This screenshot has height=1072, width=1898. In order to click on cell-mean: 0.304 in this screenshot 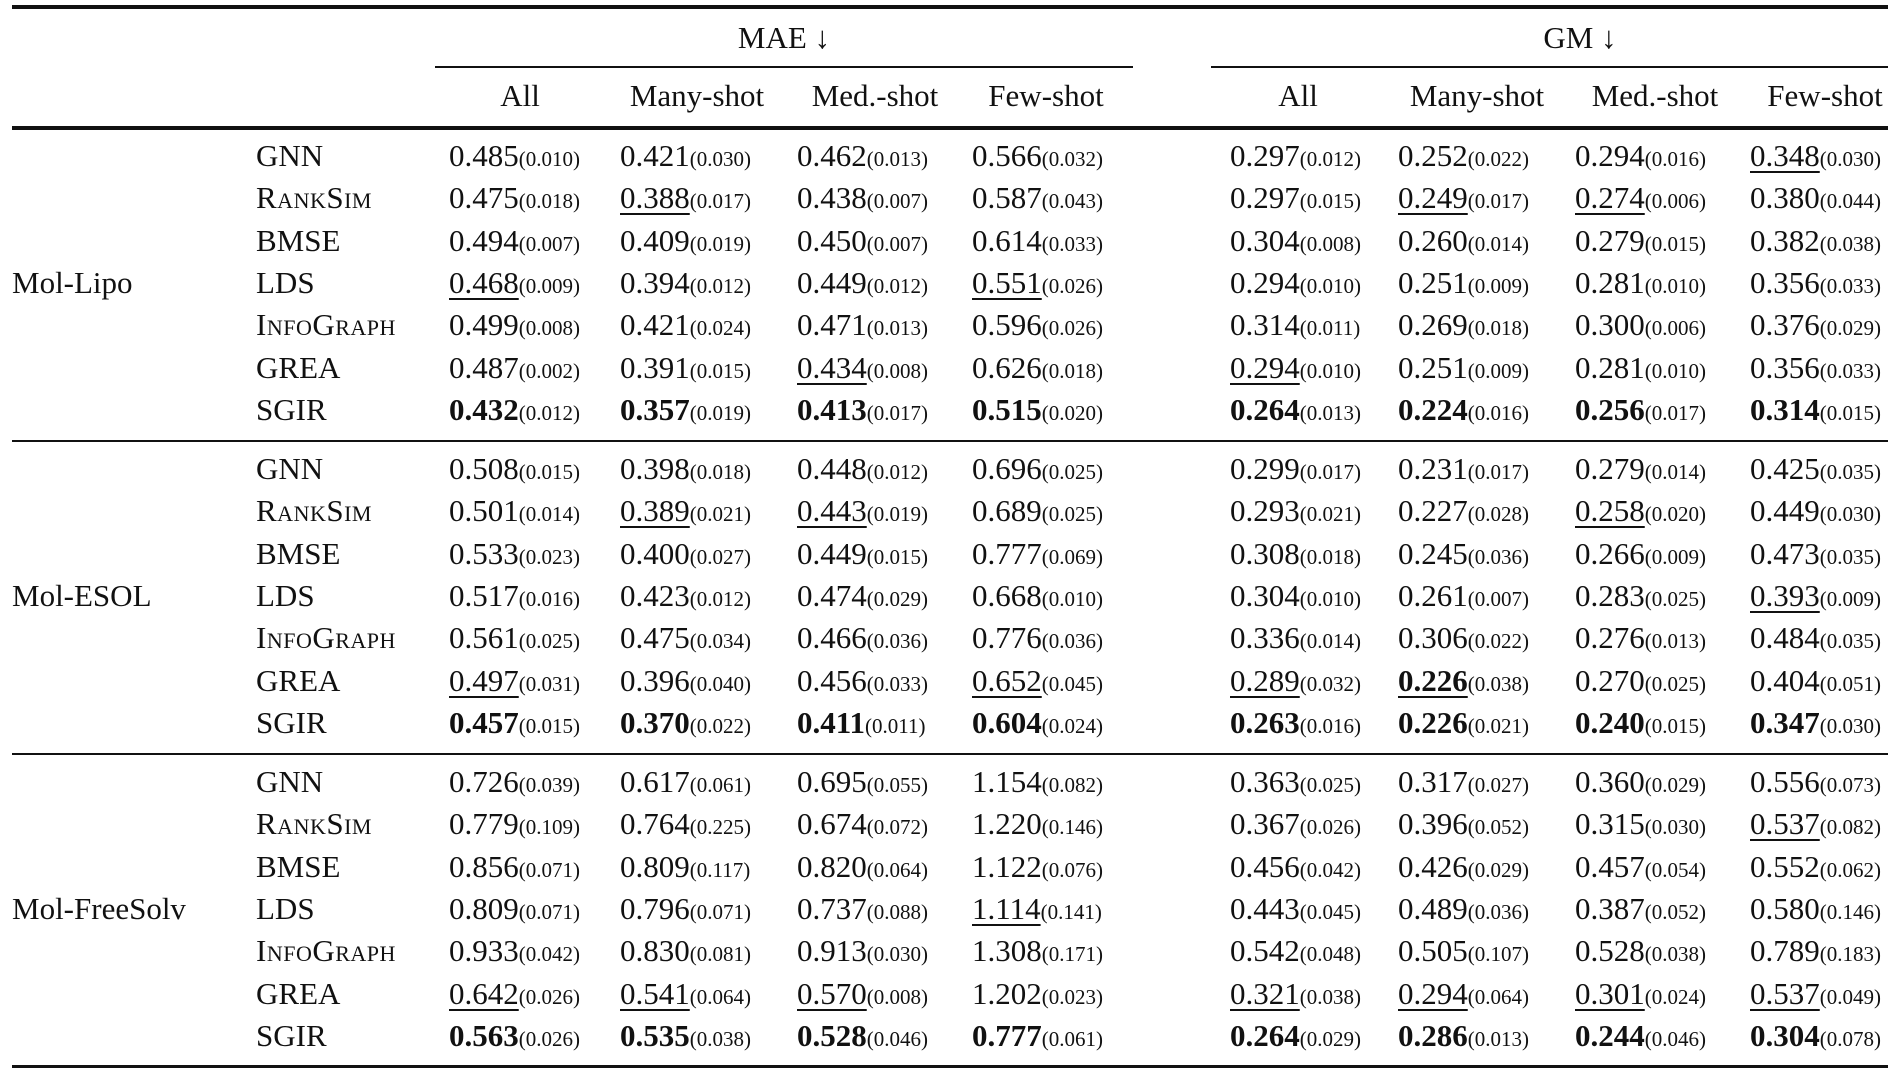, I will do `click(1785, 1035)`.